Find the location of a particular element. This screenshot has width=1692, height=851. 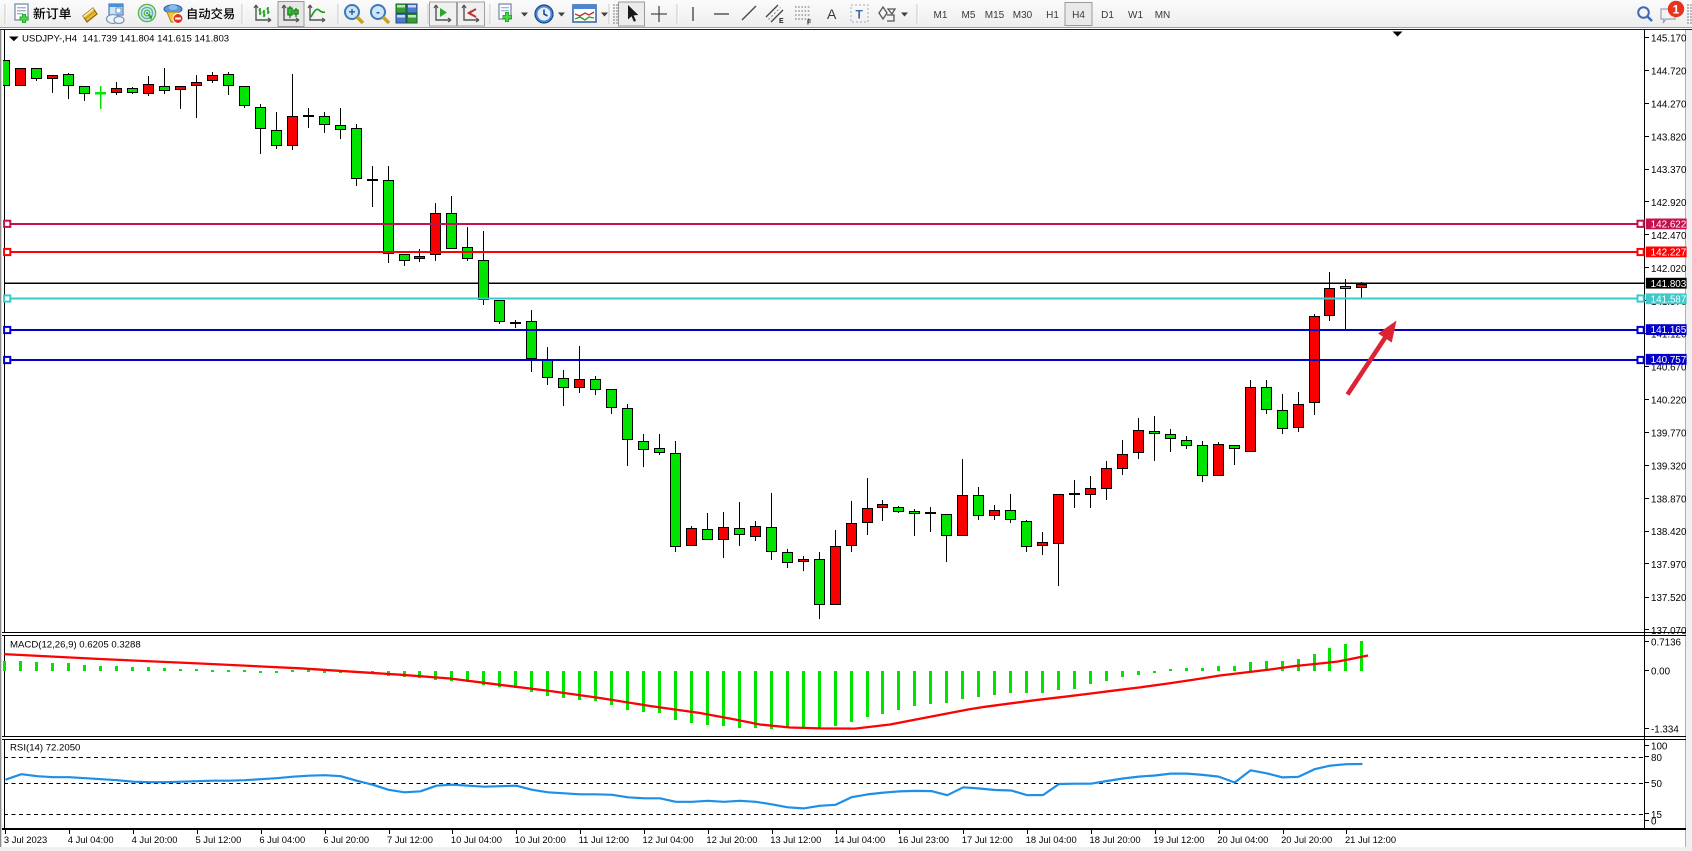

svg-text: 19 Jul 12:00 is located at coordinates (1178, 839).